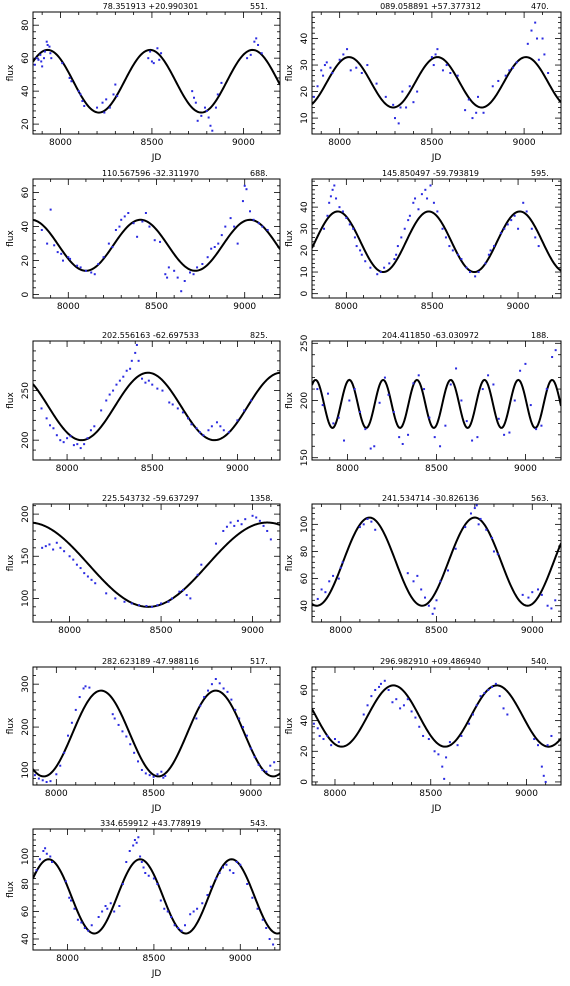  I want to click on x-tick-label: 8500, so click(432, 307).